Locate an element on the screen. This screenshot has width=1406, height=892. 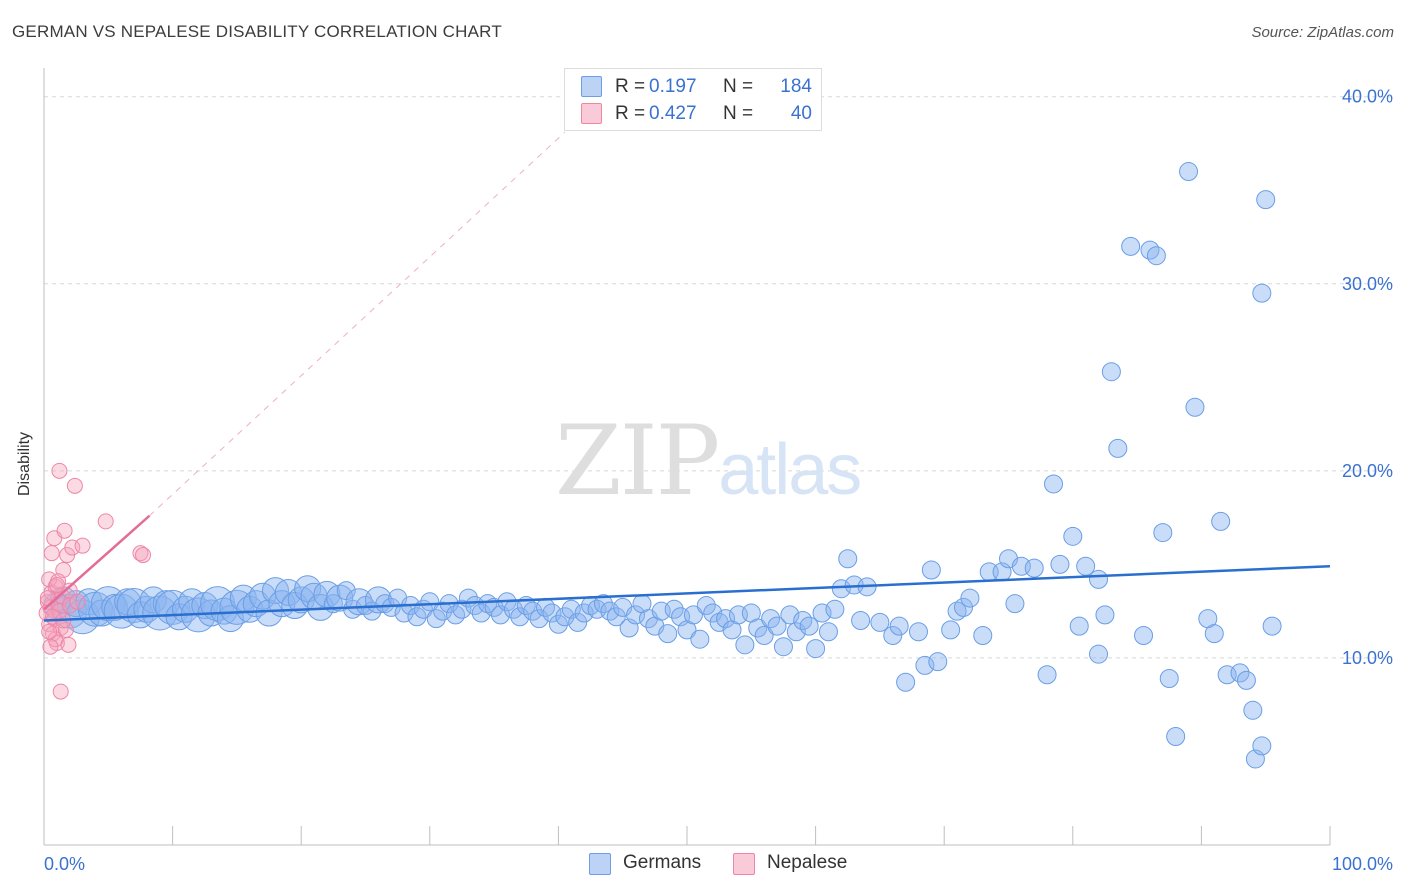
germans-trend-line is located at coordinates (687, 593).